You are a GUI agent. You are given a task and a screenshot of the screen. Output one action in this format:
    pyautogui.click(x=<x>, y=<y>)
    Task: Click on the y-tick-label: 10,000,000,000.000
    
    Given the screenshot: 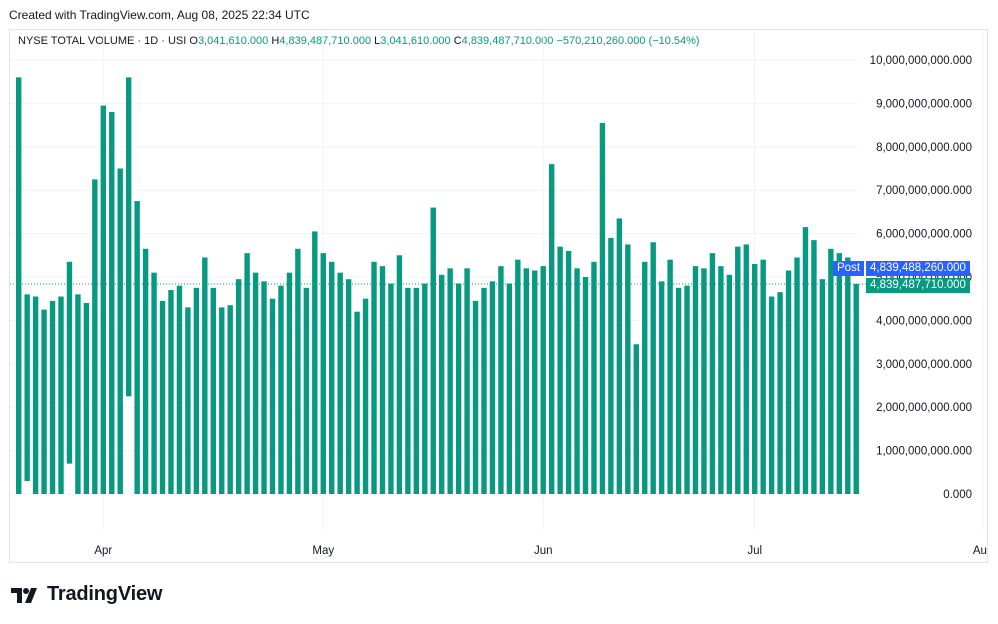 What is the action you would take?
    pyautogui.click(x=921, y=61)
    